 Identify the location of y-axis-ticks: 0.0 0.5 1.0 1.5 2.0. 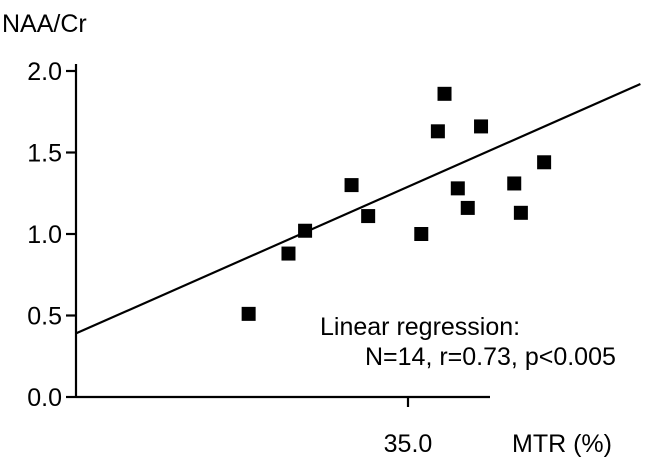
(51, 235).